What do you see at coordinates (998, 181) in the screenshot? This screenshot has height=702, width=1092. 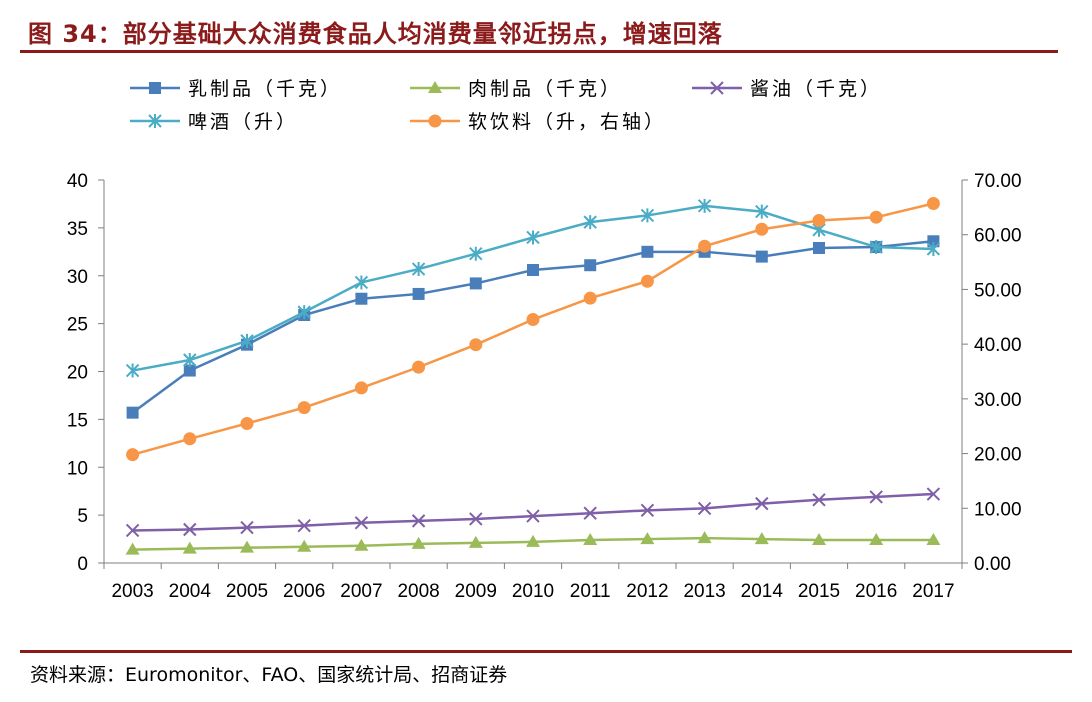 I see `right-tick-label: 70.00` at bounding box center [998, 181].